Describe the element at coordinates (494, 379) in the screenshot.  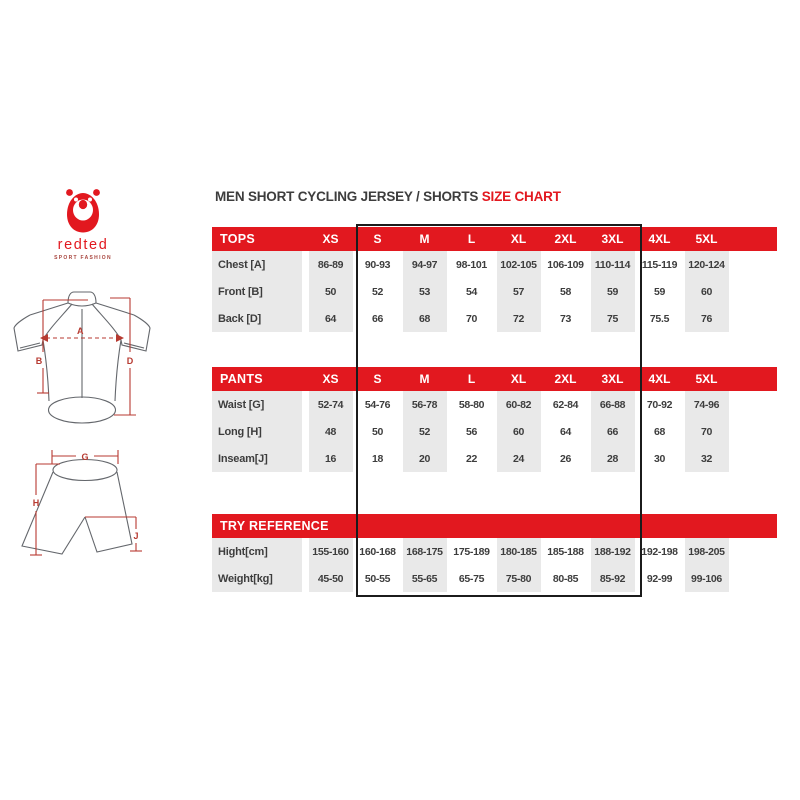
I see `pants-header-row: PANTS XS S M L XL 2XL 3XL 4XL 5XL` at that location.